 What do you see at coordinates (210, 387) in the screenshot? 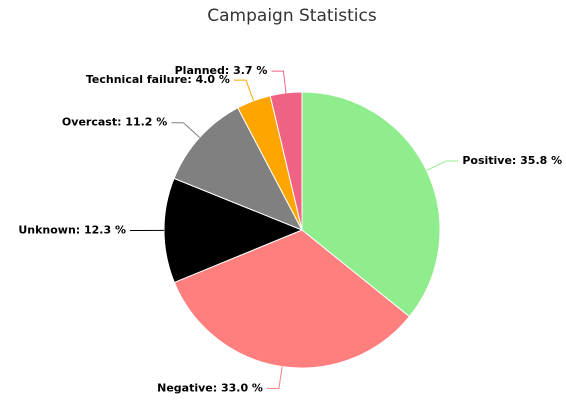
I see `data-label: Negative: 33.0 %` at bounding box center [210, 387].